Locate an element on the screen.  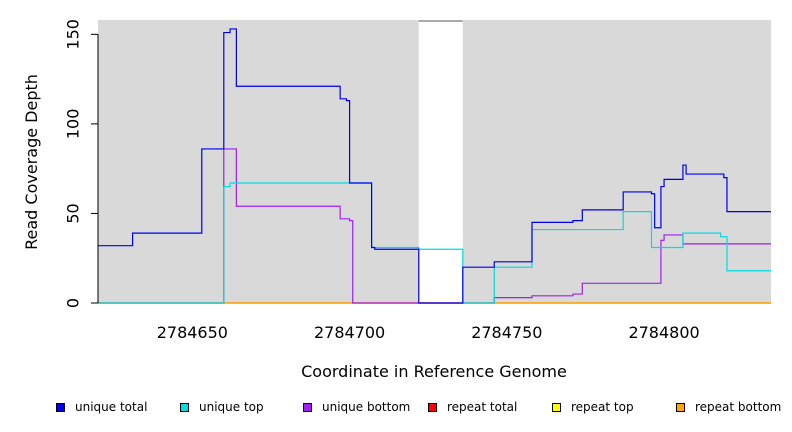
legend-item: repeat top is located at coordinates (593, 407).